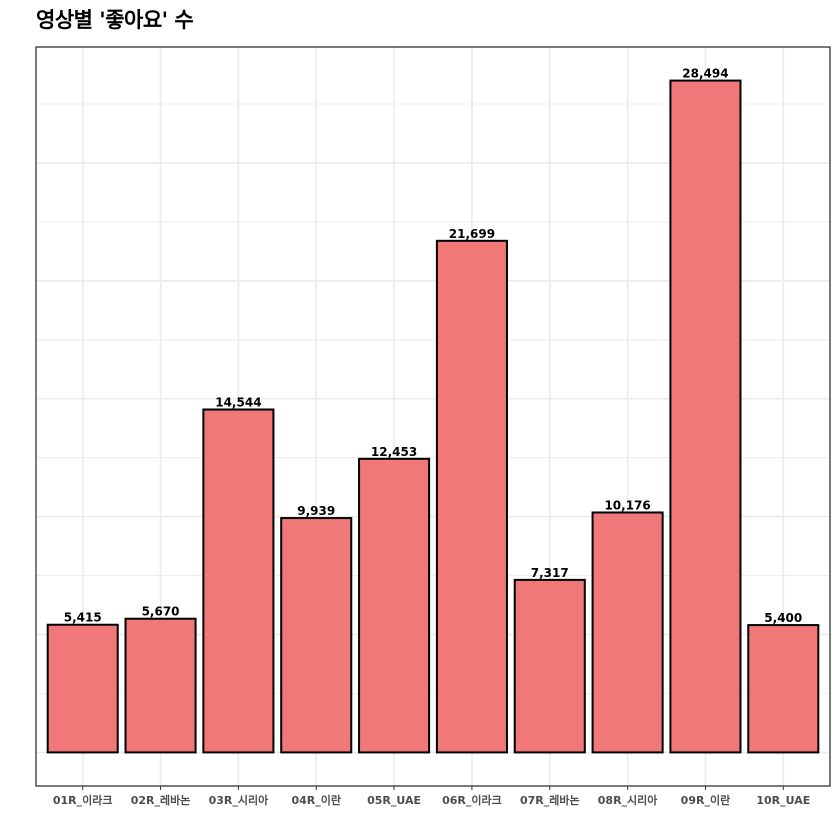  What do you see at coordinates (627, 505) in the screenshot?
I see `data-label: 10,176` at bounding box center [627, 505].